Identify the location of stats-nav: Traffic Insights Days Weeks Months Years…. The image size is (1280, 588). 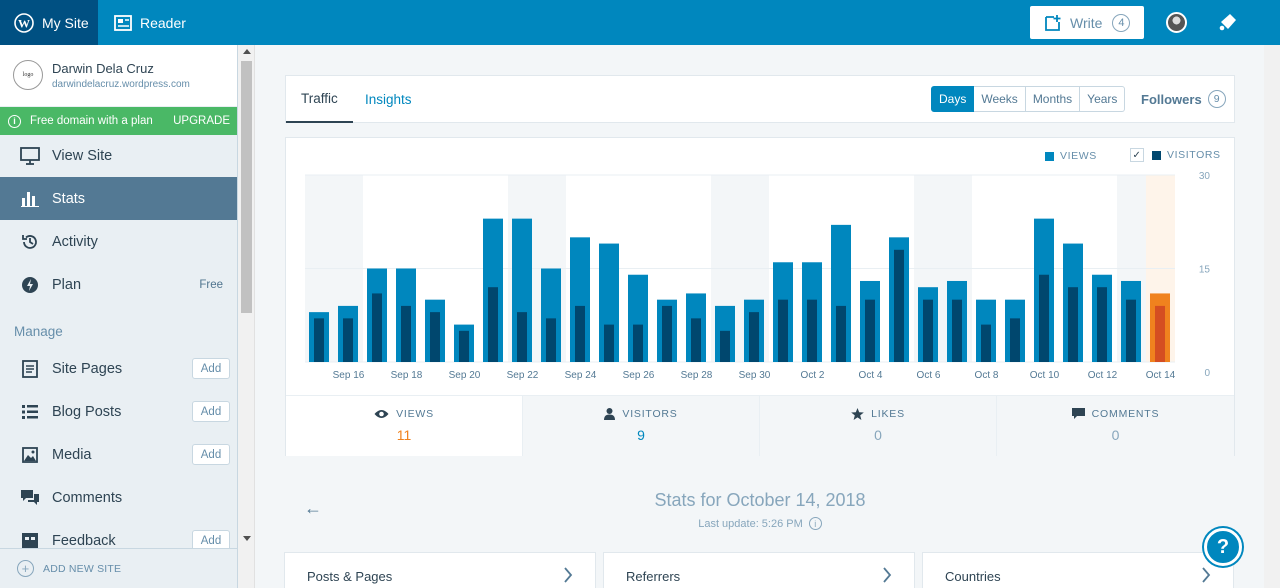
(760, 99).